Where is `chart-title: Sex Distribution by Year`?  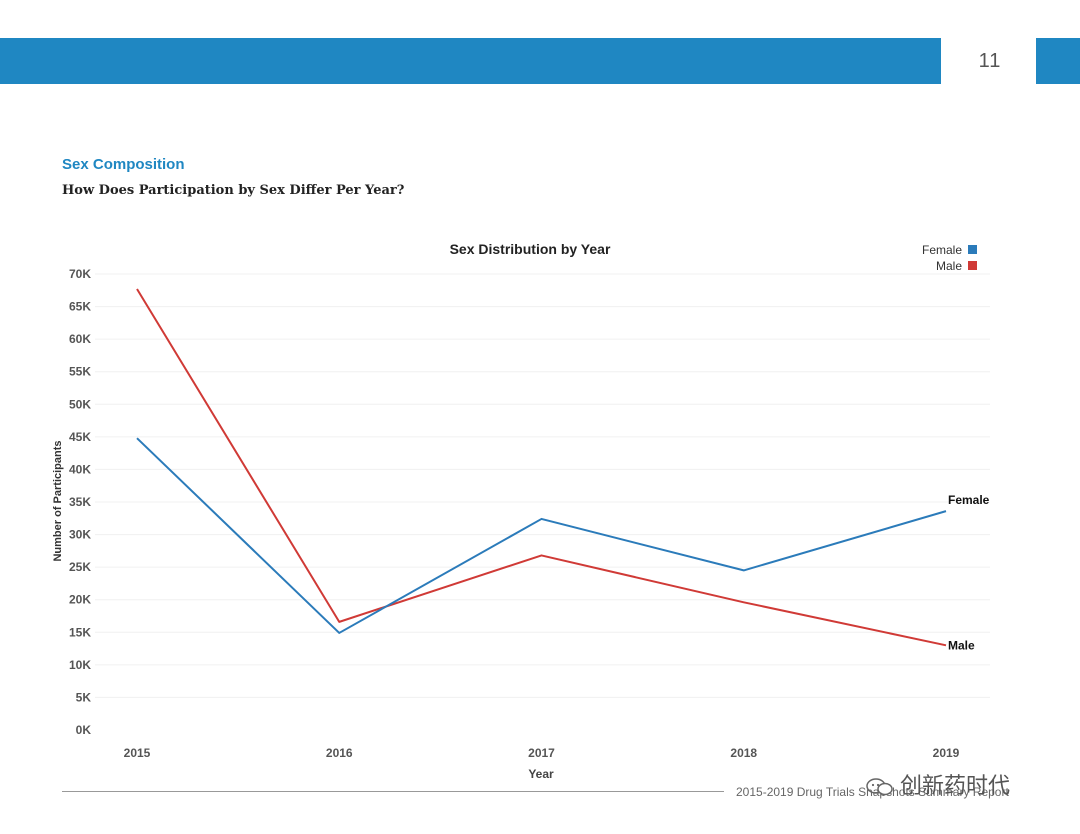
chart-title: Sex Distribution by Year is located at coordinates (530, 249).